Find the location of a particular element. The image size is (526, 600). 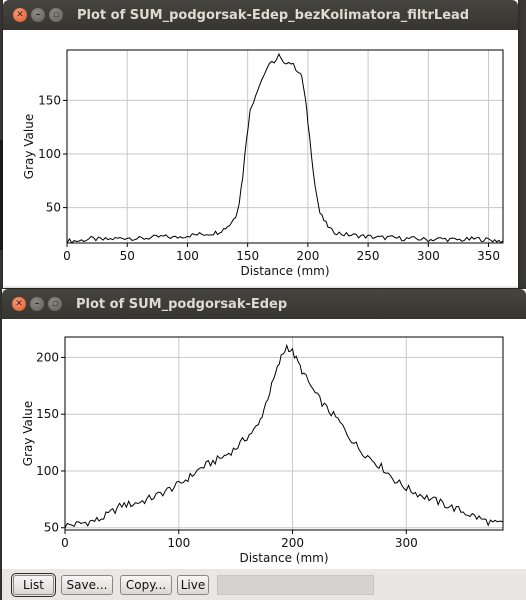

titlebar: ✕ – ▫ Plot of SUM_podgorsak-Edep is located at coordinates (264, 304).